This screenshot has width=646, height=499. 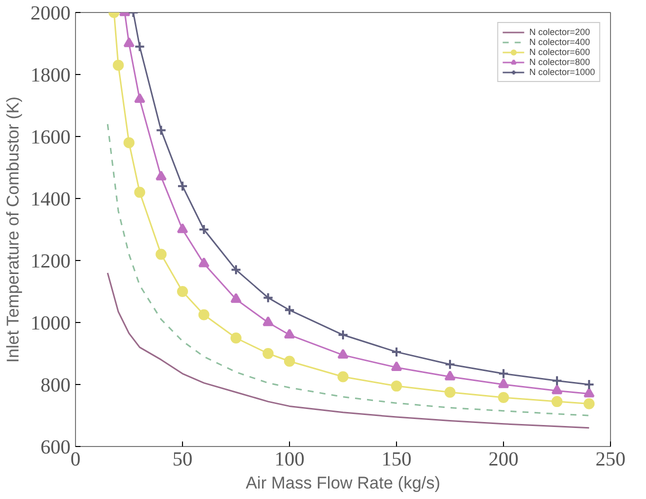 What do you see at coordinates (75, 459) in the screenshot?
I see `x-tick-label: 0` at bounding box center [75, 459].